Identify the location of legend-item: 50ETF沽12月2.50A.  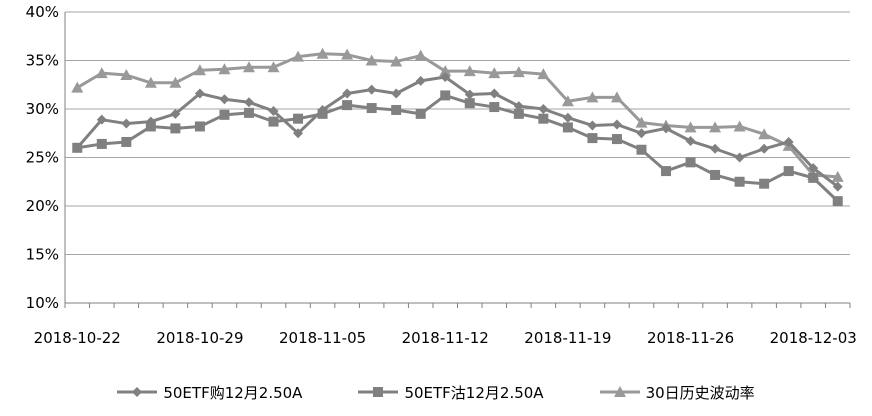
(451, 392).